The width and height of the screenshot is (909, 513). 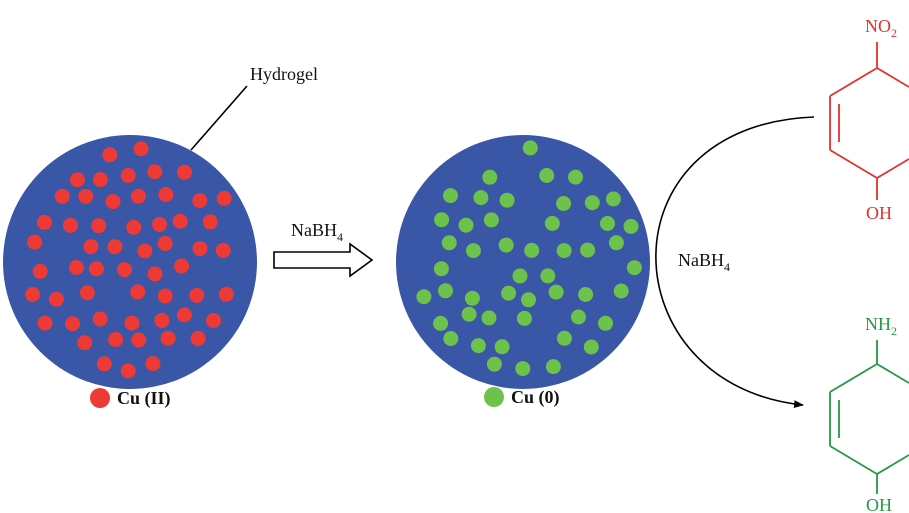 What do you see at coordinates (881, 326) in the screenshot?
I see `amino-group-label: NH2` at bounding box center [881, 326].